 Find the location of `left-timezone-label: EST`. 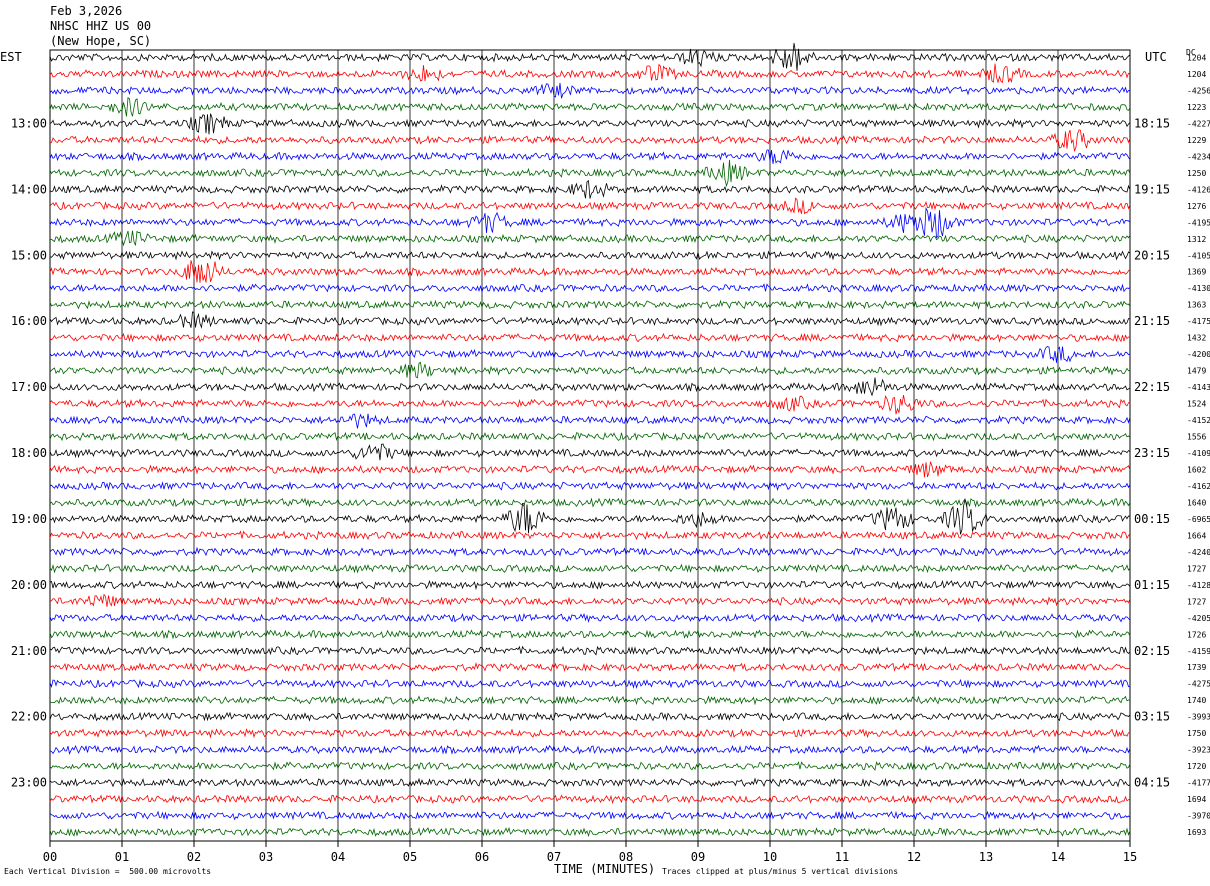

left-timezone-label: EST is located at coordinates (11, 57).